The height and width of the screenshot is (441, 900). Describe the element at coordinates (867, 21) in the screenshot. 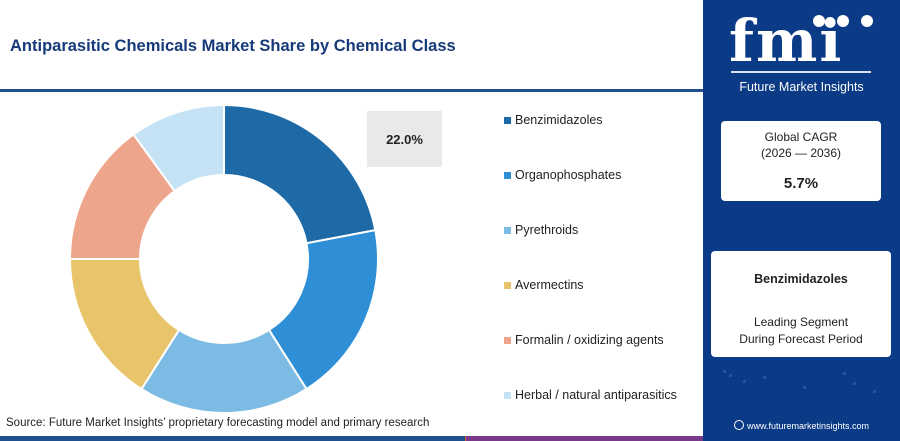

I see `person-icon` at that location.